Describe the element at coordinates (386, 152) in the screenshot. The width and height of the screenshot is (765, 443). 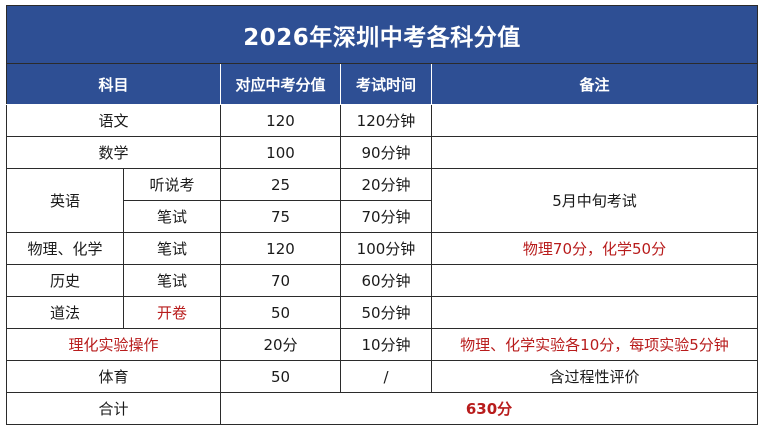
I see `time-cell: 90分钟` at that location.